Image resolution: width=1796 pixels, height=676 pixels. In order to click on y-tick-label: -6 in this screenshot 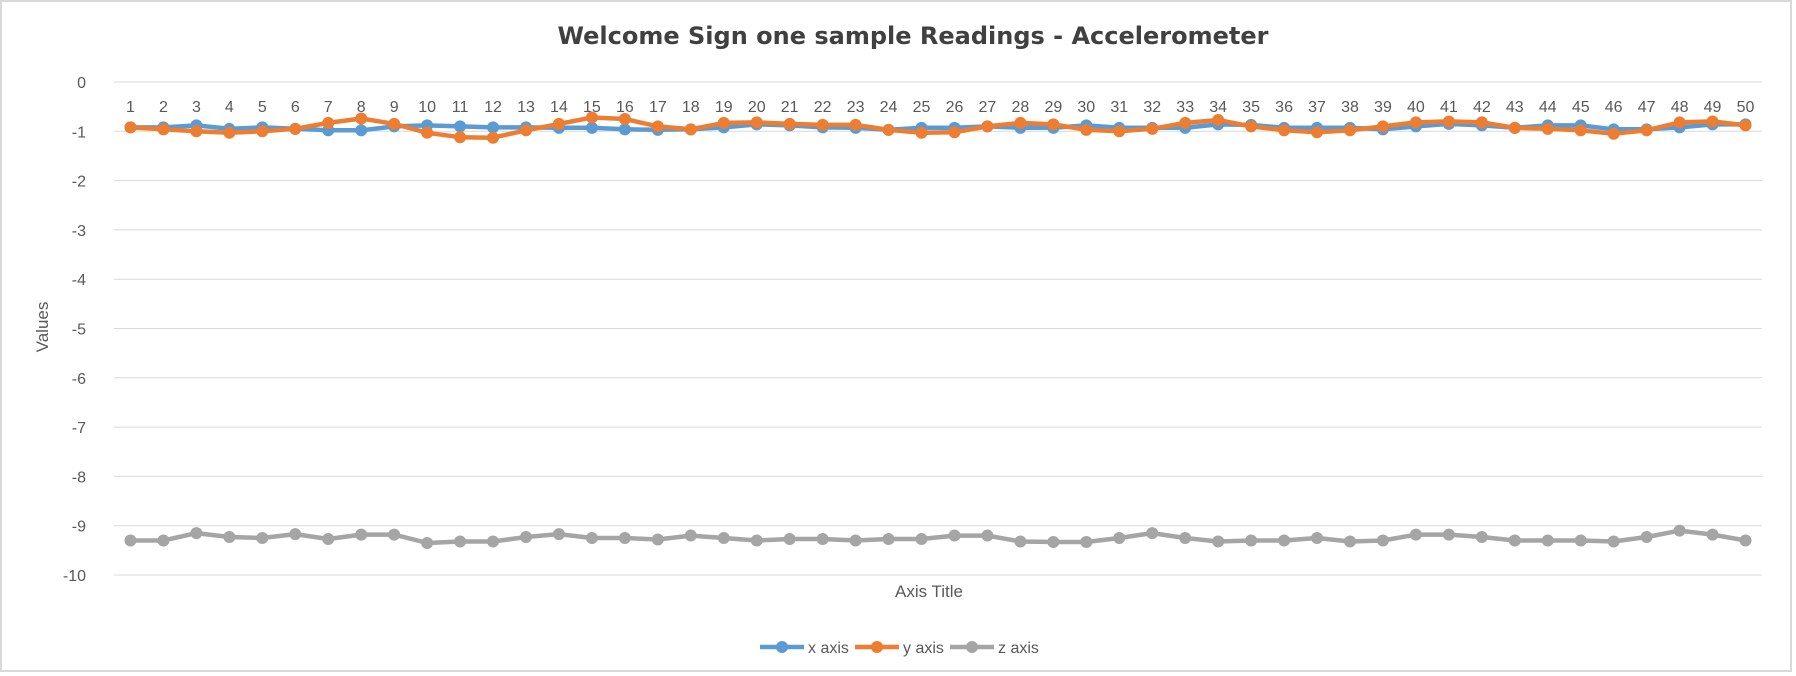, I will do `click(79, 379)`.